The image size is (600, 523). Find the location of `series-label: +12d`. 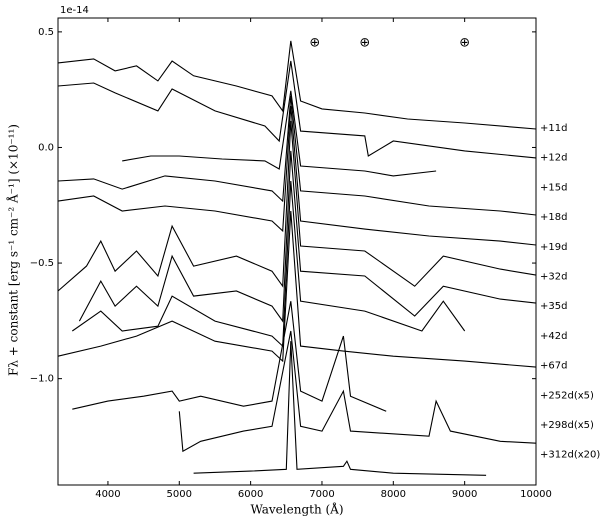

series-label: +12d is located at coordinates (553, 158).